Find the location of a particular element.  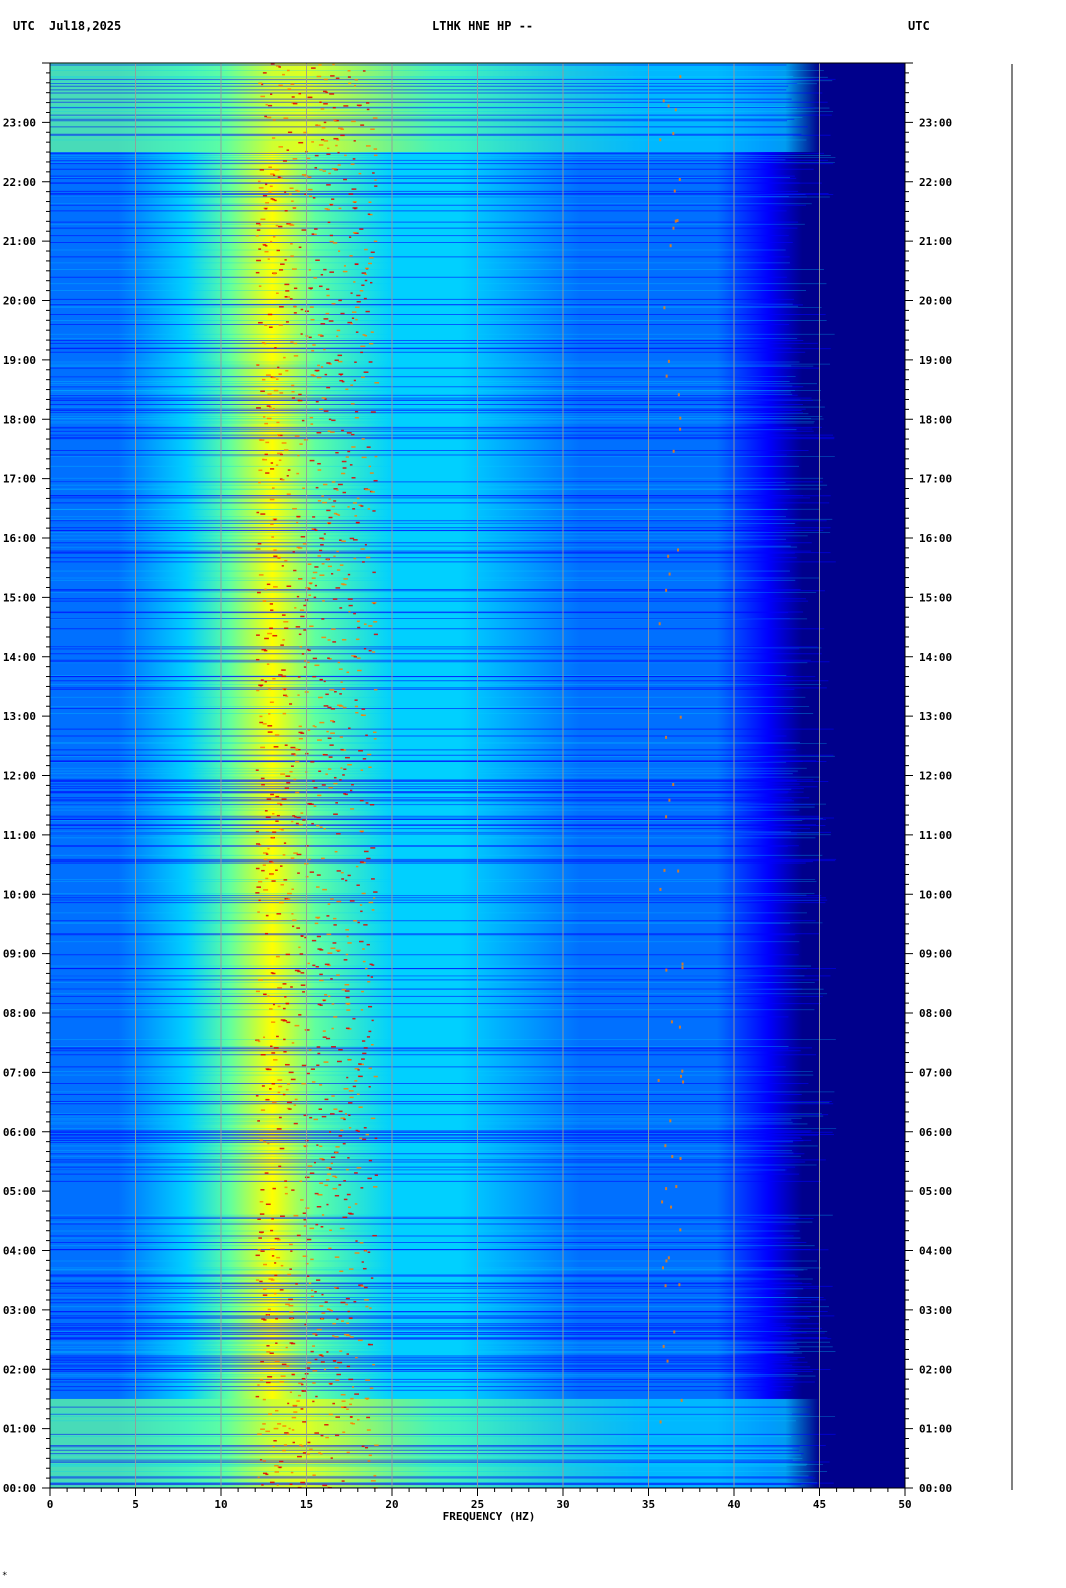

y-tick-label-right-23:00: 23:00 is located at coordinates (935, 122).